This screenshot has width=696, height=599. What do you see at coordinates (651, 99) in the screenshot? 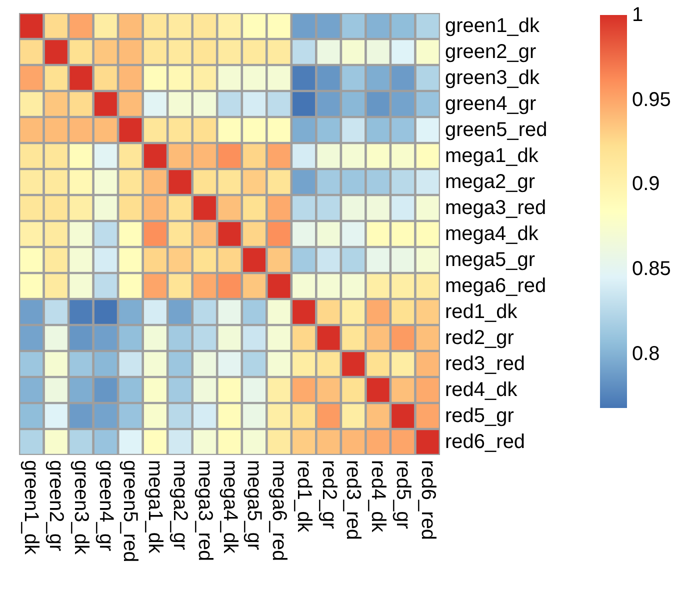
I see `color-bar-label: 0.95` at bounding box center [651, 99].